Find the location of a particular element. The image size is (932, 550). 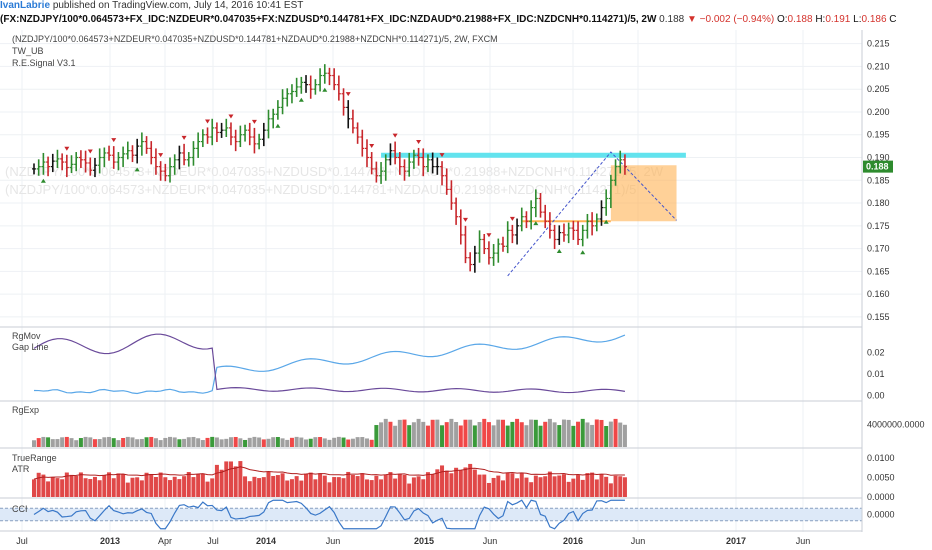

cci-pane is located at coordinates (431, 514).